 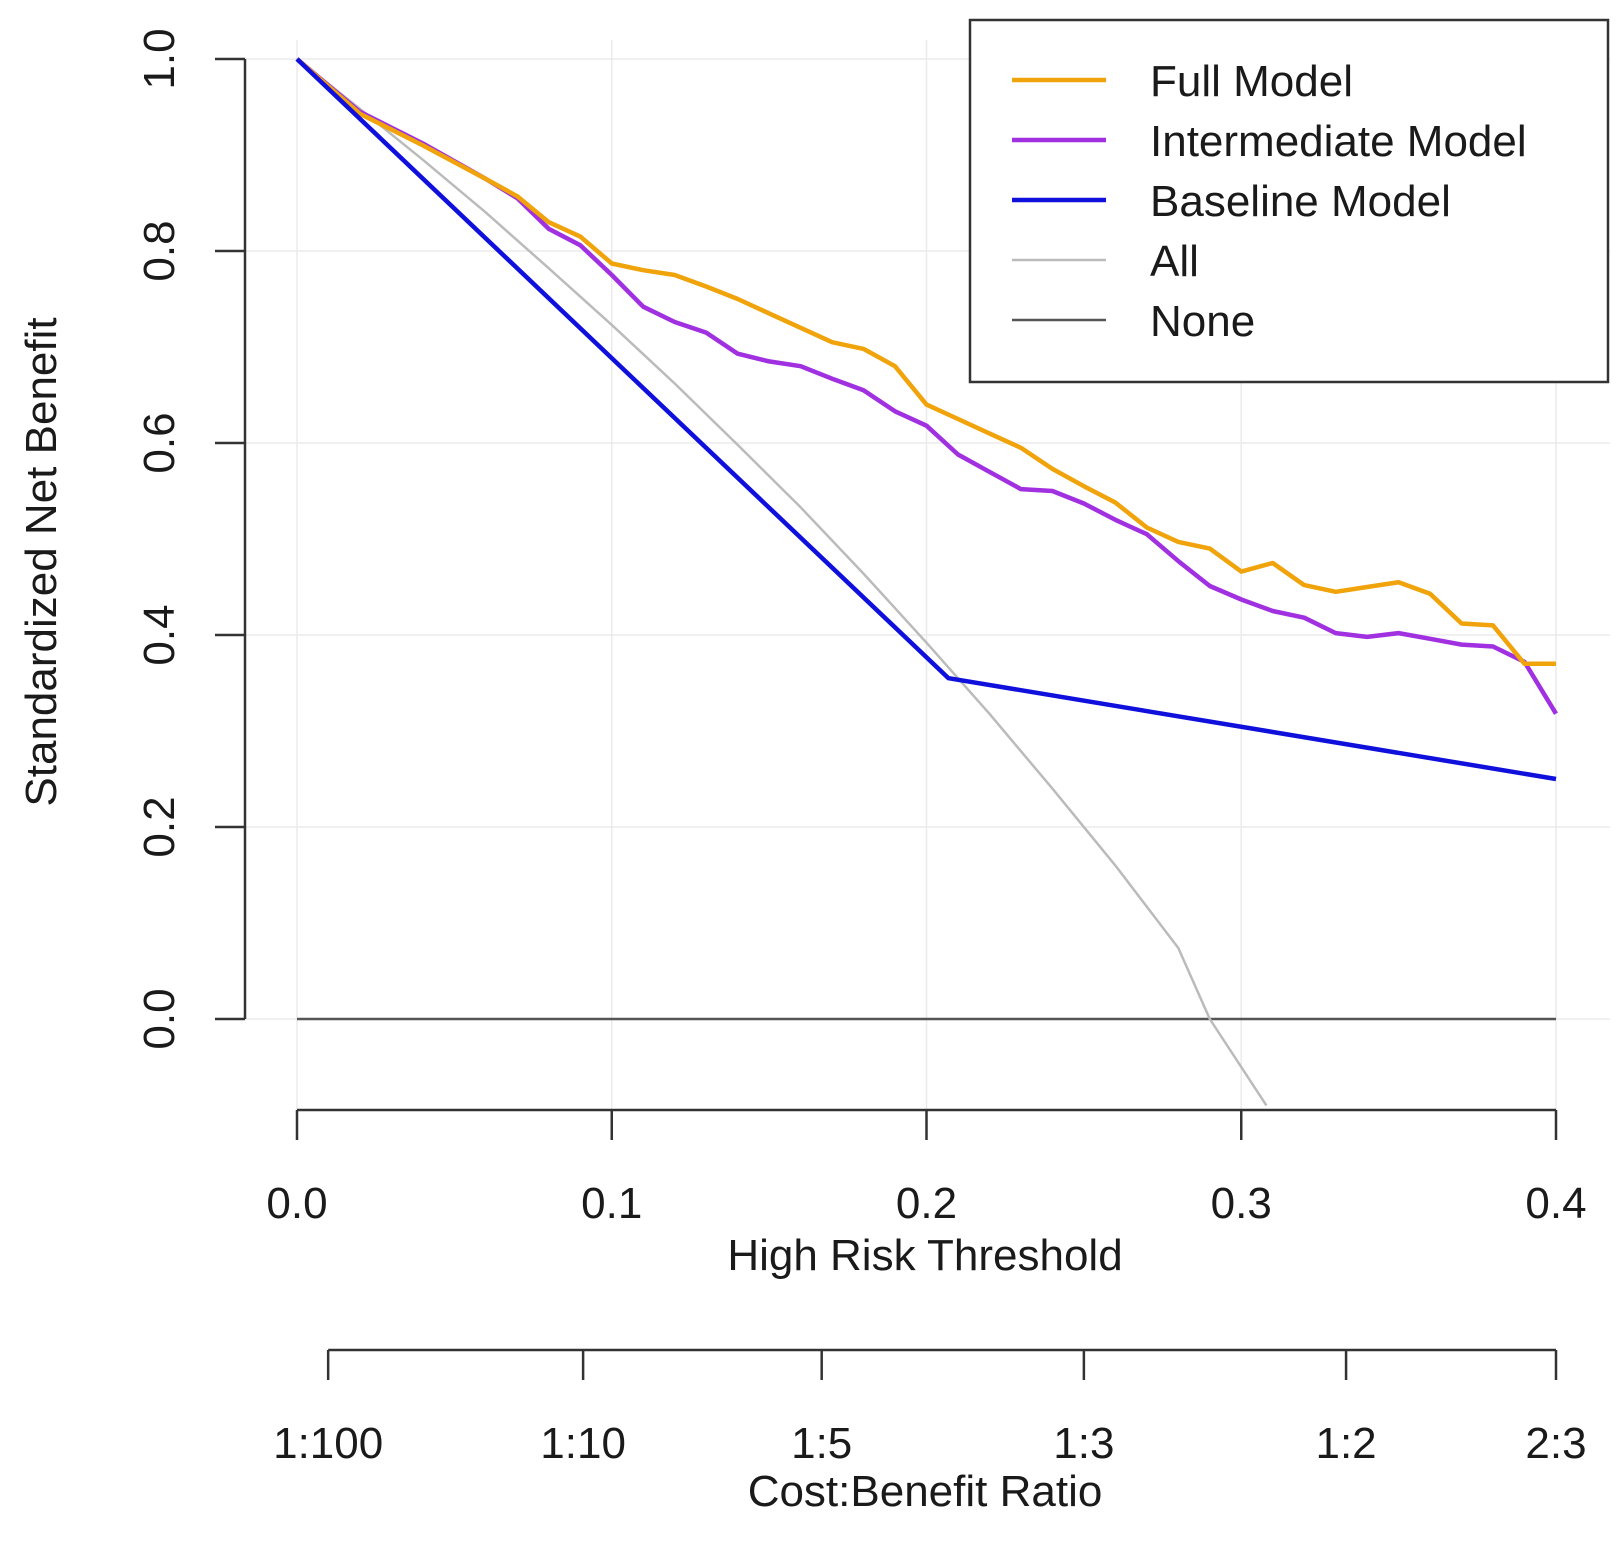 What do you see at coordinates (1555, 1203) in the screenshot?
I see `x-tick-label: 0.4` at bounding box center [1555, 1203].